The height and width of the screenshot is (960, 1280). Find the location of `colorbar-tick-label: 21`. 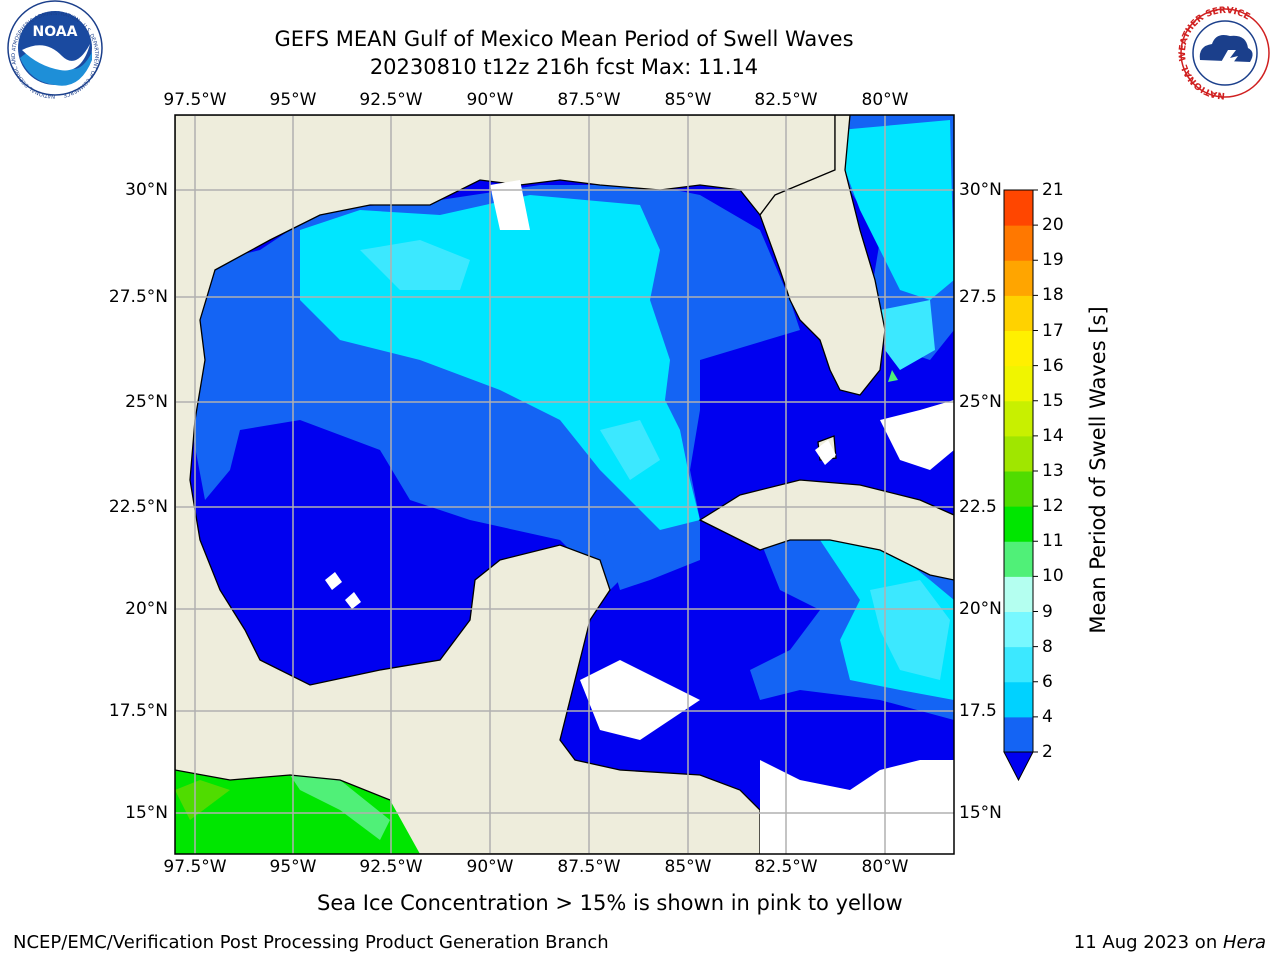

colorbar-tick-label: 21 is located at coordinates (1053, 190).